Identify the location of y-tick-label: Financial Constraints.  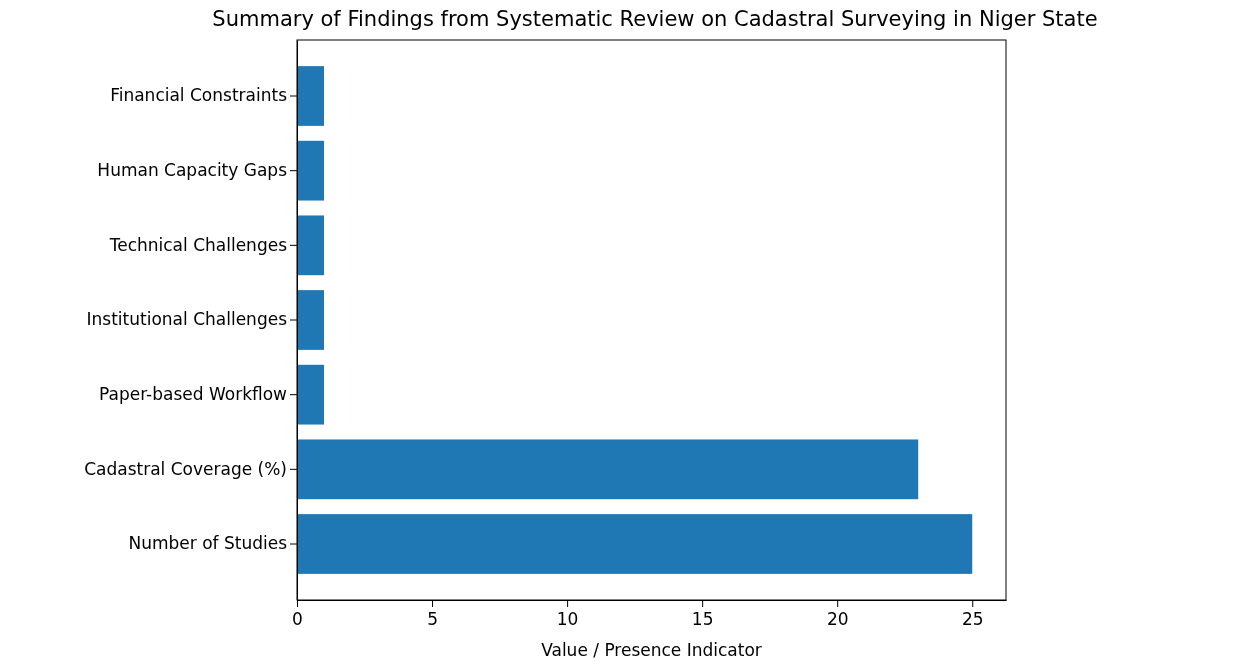
(199, 95).